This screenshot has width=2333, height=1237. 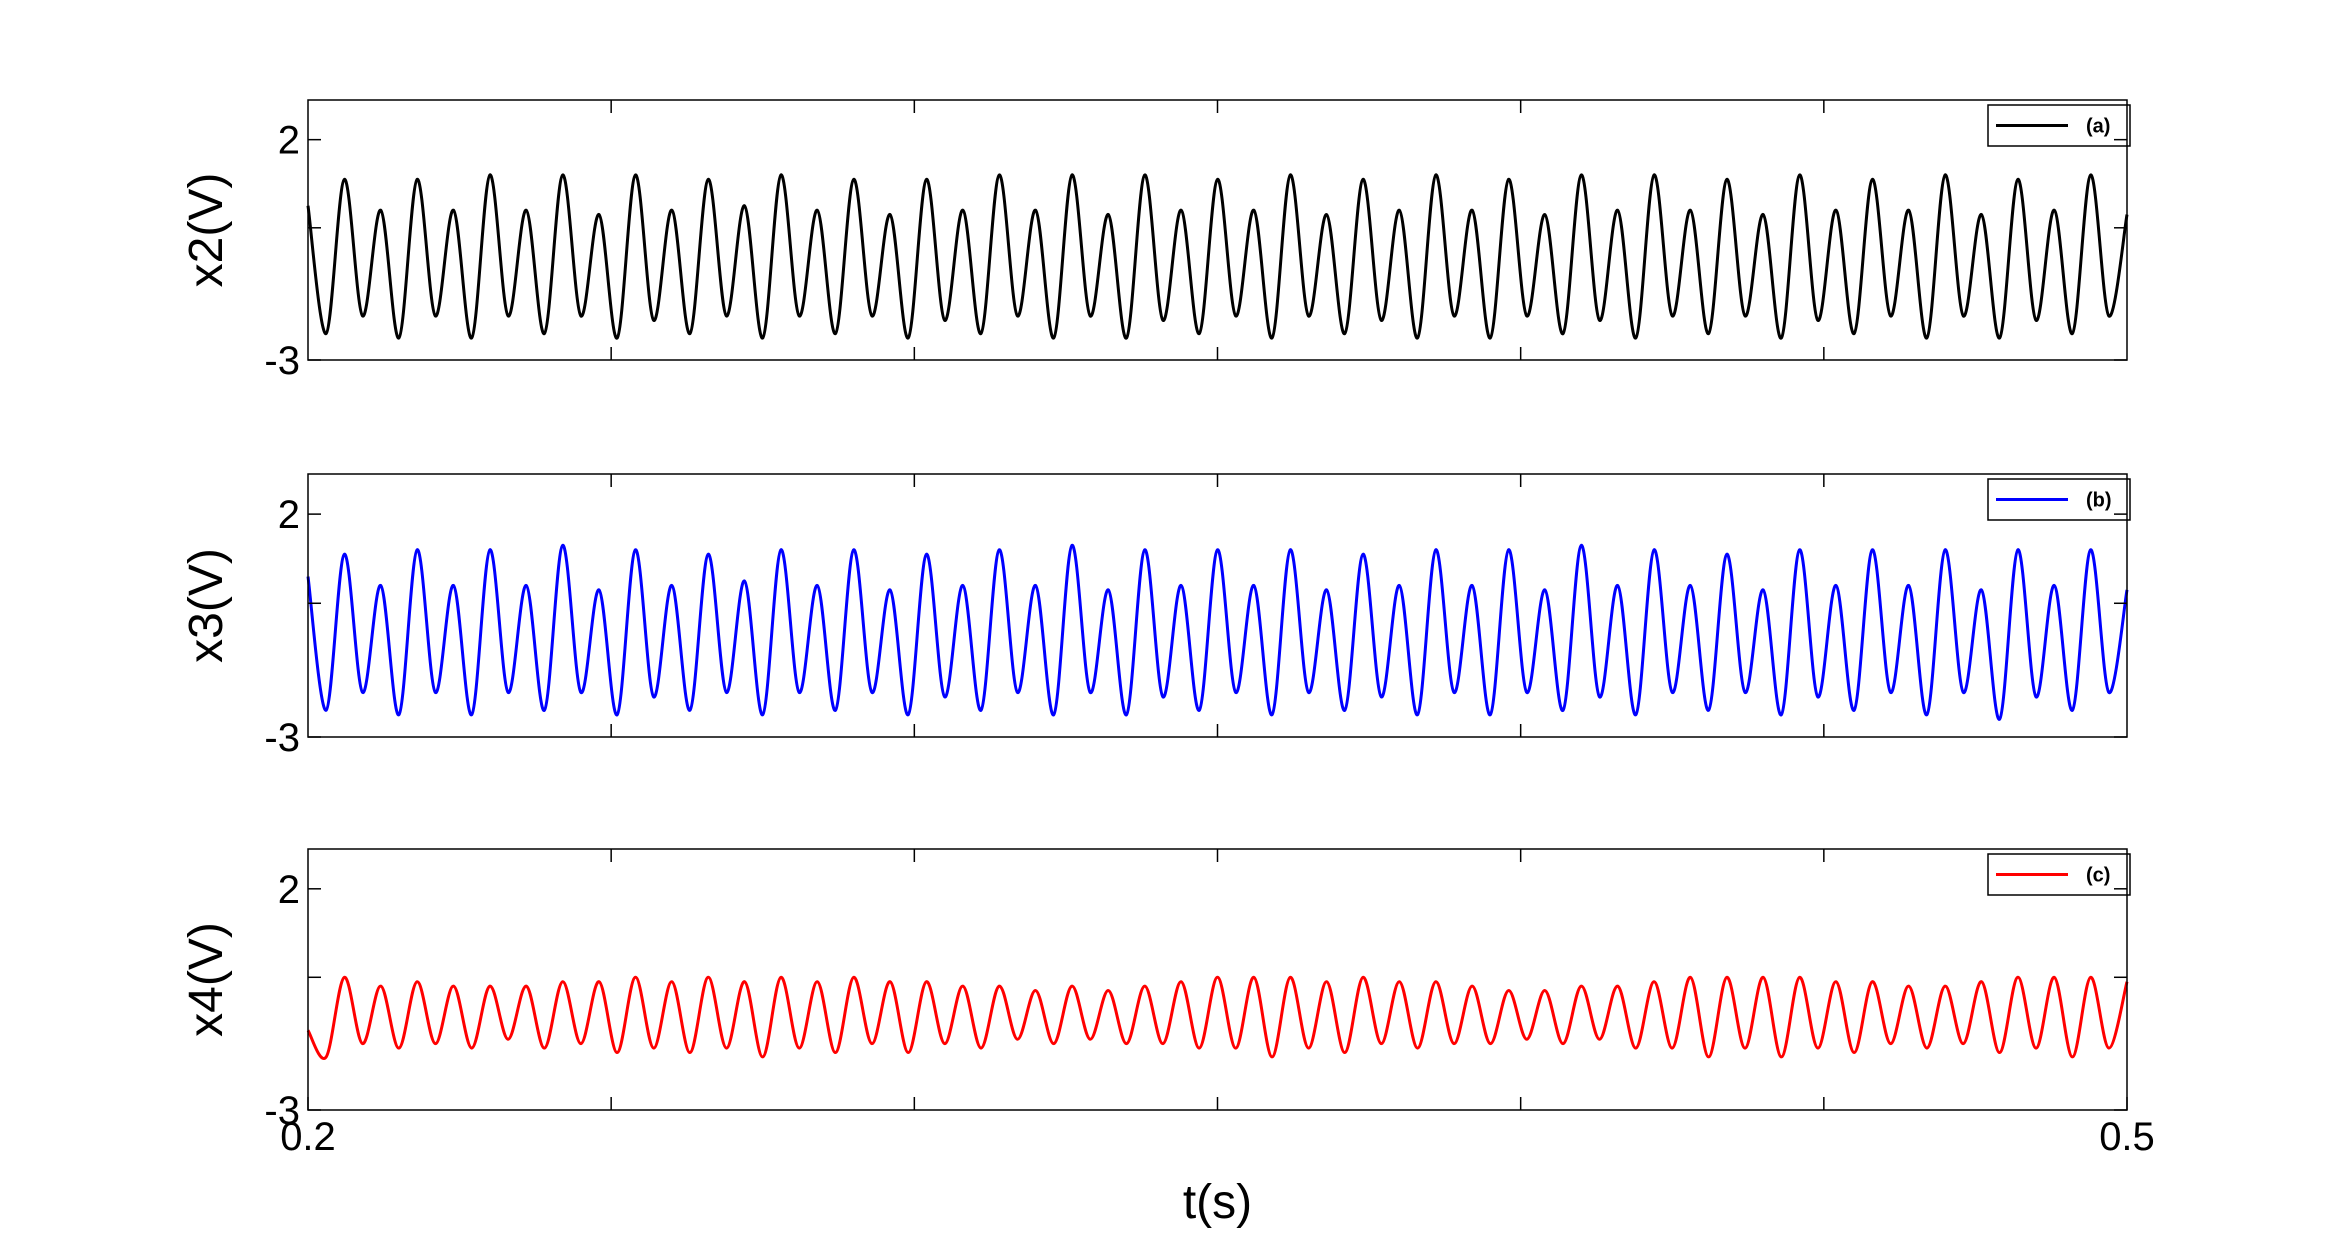 What do you see at coordinates (2098, 876) in the screenshot?
I see `legend-label: (c)` at bounding box center [2098, 876].